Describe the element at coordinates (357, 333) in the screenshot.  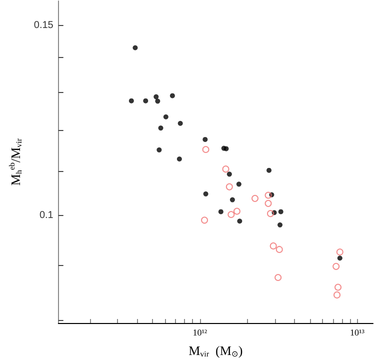
I see `x-tick-label: 10¹³` at that location.